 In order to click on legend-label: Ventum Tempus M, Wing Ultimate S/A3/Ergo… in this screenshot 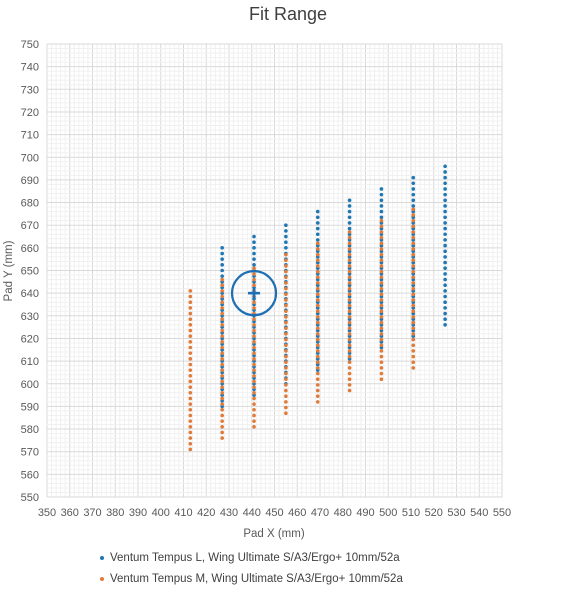, I will do `click(256, 579)`.